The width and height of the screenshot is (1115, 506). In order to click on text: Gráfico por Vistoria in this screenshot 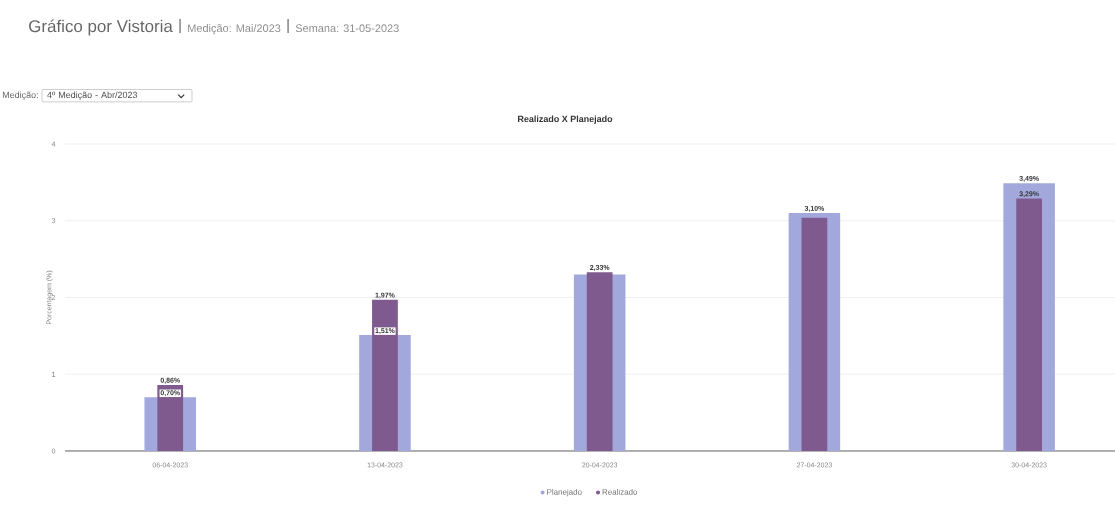, I will do `click(101, 27)`.